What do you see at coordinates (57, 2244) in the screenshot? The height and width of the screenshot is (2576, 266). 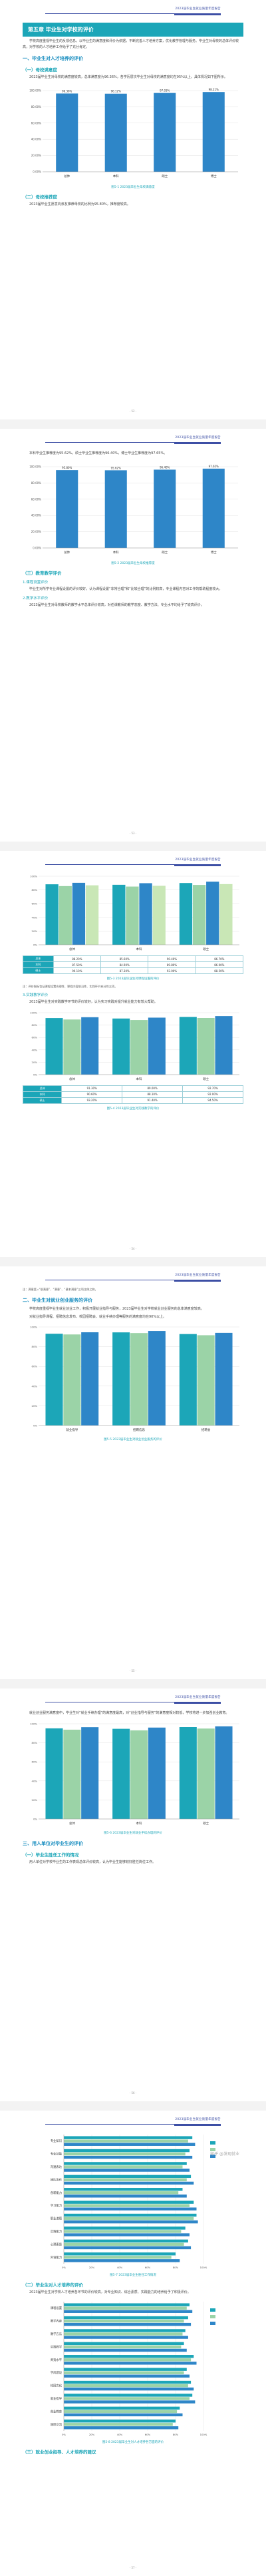 I see `y-tick-label: 心理素质` at bounding box center [57, 2244].